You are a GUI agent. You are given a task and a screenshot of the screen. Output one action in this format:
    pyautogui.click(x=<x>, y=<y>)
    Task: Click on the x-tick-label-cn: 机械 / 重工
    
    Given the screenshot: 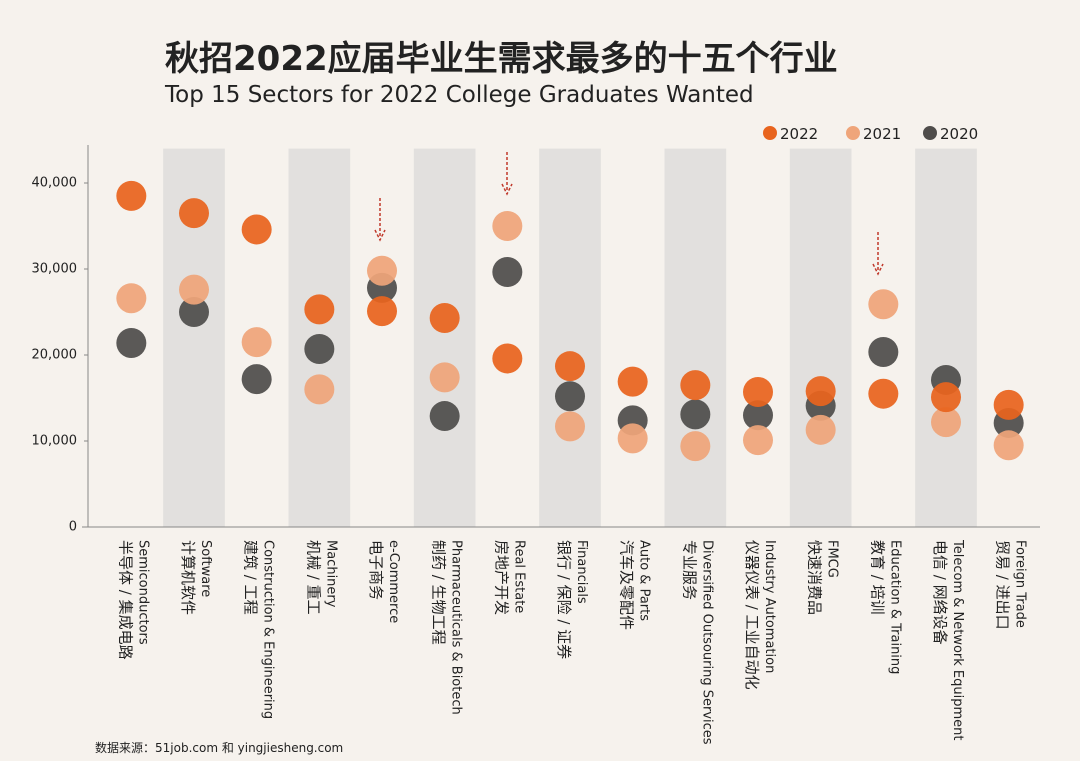 What is the action you would take?
    pyautogui.click(x=313, y=577)
    